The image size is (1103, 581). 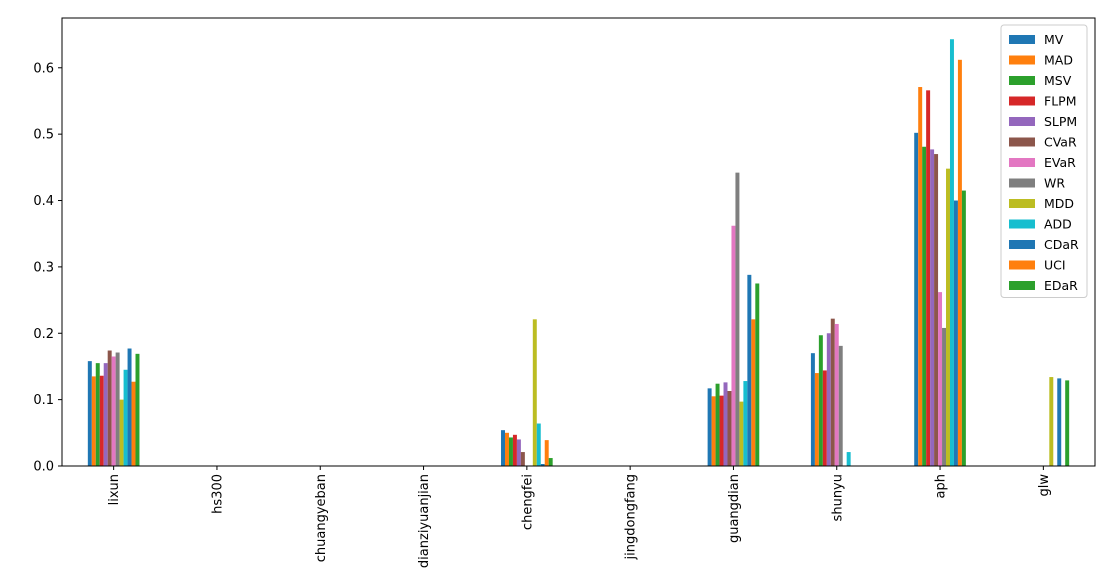 I want to click on bar-evar-shunyu, so click(x=836, y=394).